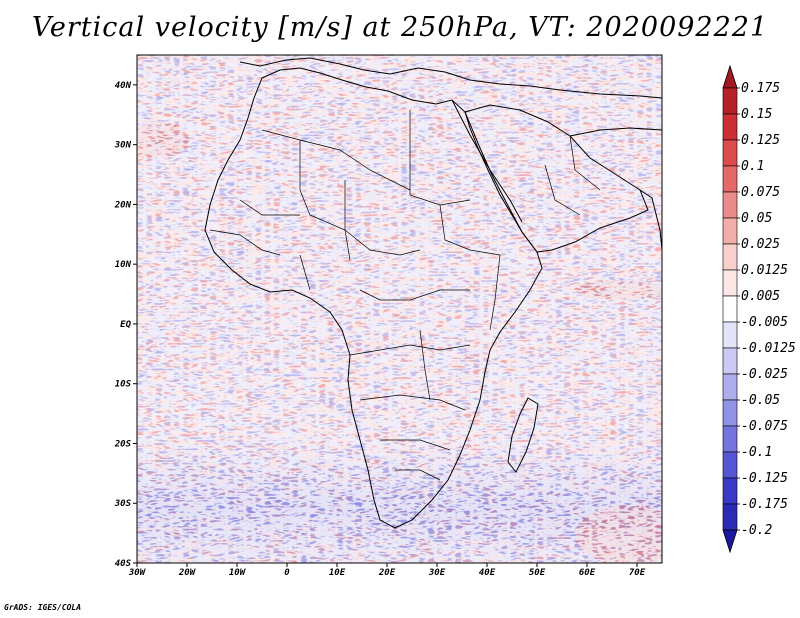 This screenshot has height=618, width=800. Describe the element at coordinates (764, 504) in the screenshot. I see `colorbar-label: -0.175` at that location.